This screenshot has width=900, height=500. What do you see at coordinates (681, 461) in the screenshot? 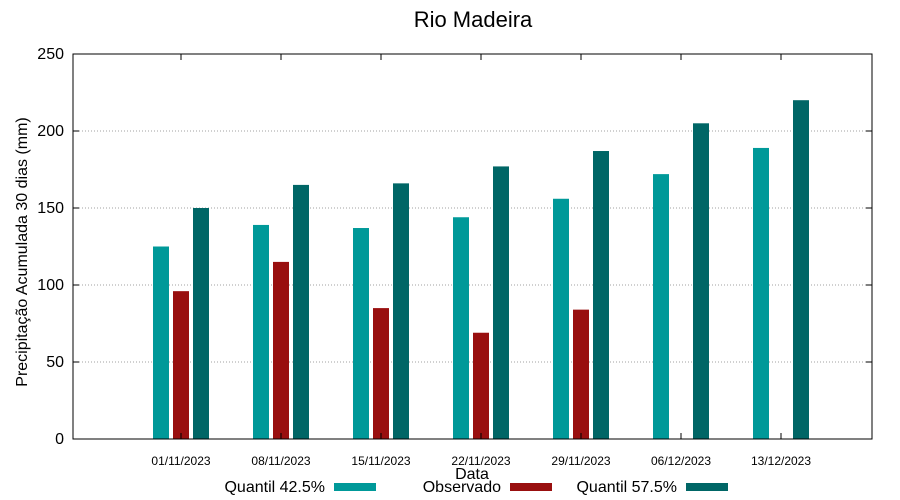
I see `x-tick-label: 06/12/2023` at bounding box center [681, 461].